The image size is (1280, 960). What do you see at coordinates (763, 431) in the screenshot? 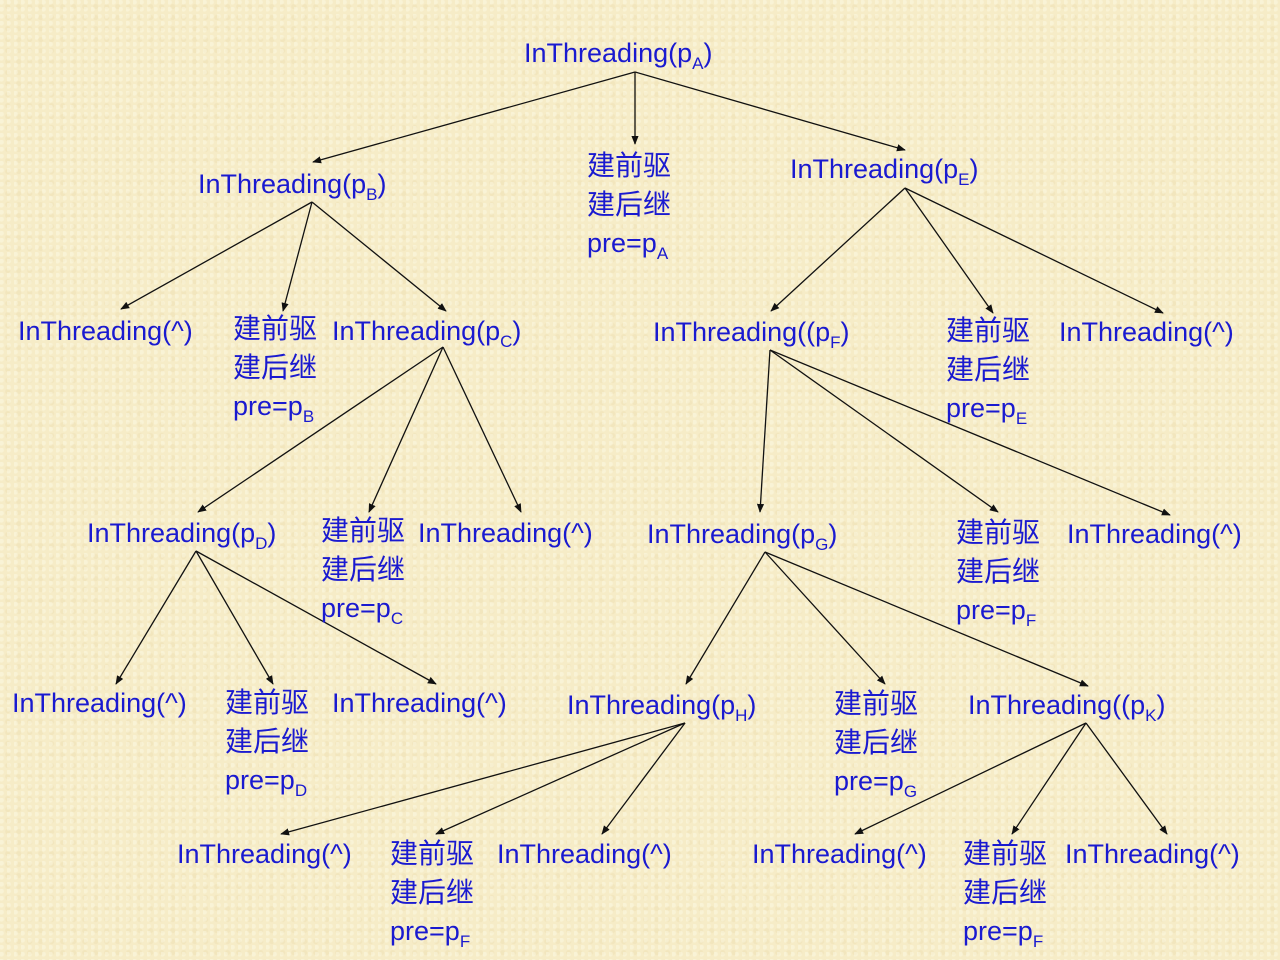
I see `edge-F-to-G` at bounding box center [763, 431].